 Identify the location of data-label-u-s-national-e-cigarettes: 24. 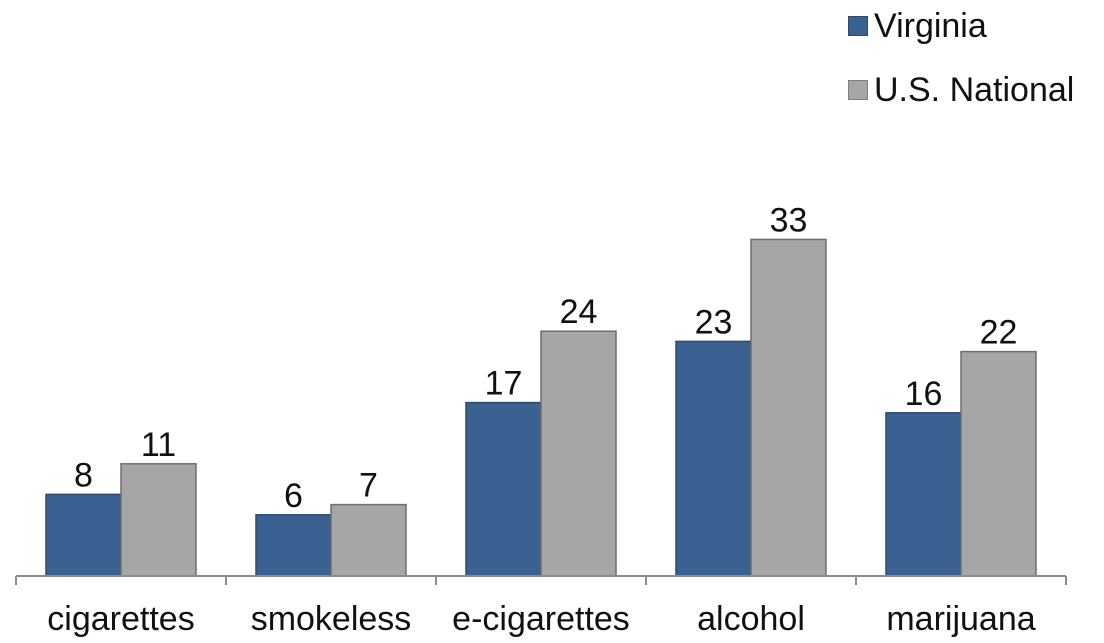
(579, 312).